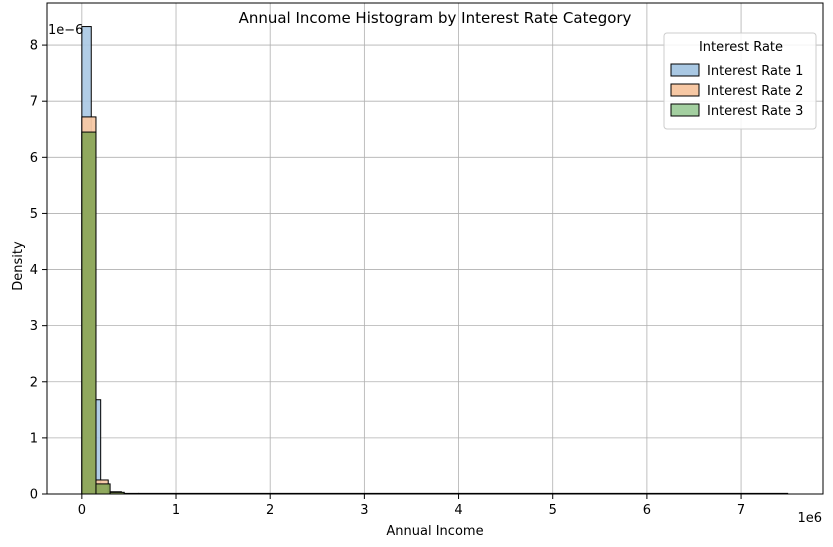 The image size is (833, 547). What do you see at coordinates (34, 326) in the screenshot?
I see `y-tick-label: 3` at bounding box center [34, 326].